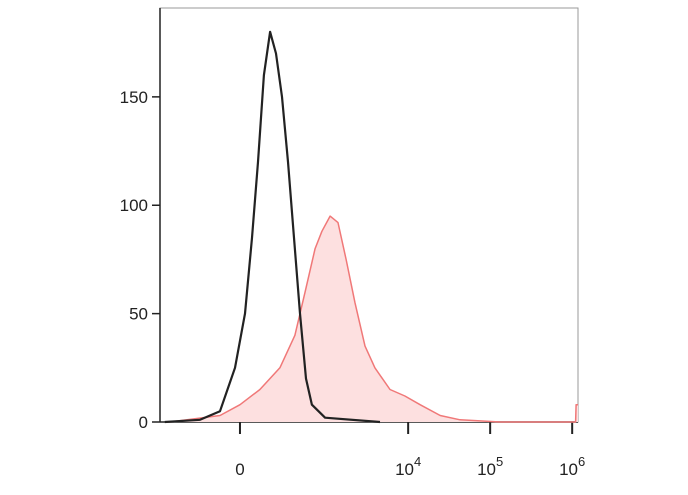 The image size is (688, 495). What do you see at coordinates (499, 461) in the screenshot?
I see `x-tick-exponent: 5` at bounding box center [499, 461].